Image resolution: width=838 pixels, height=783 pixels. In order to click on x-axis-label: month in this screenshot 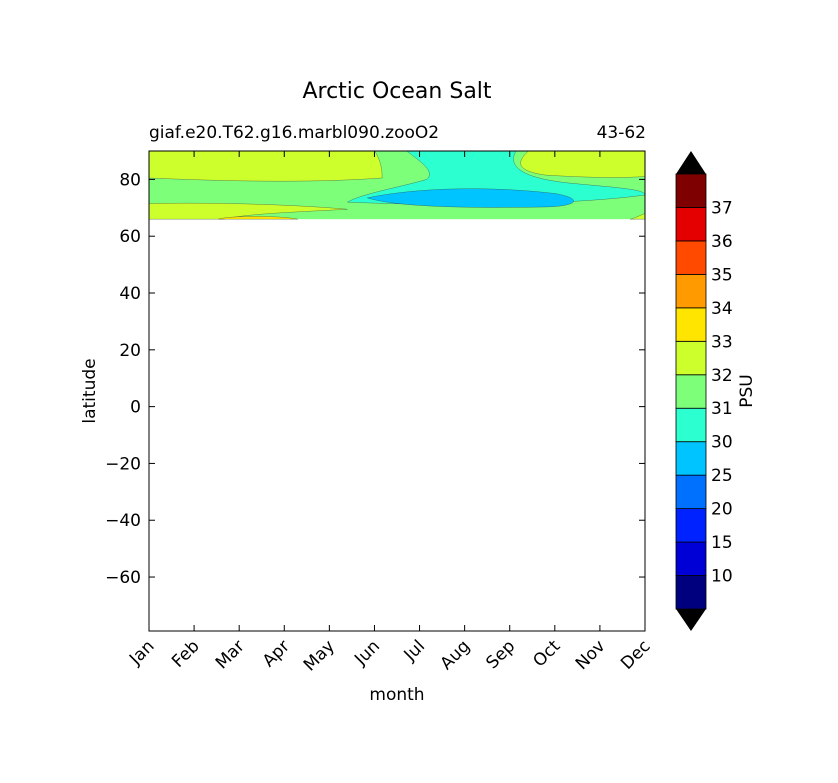, I will do `click(396, 695)`.